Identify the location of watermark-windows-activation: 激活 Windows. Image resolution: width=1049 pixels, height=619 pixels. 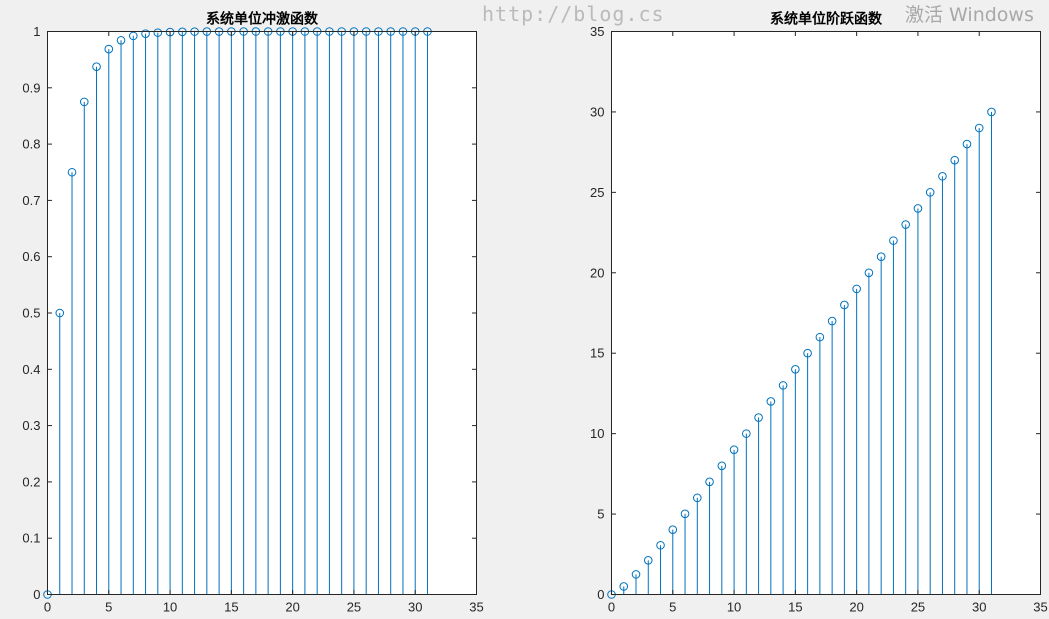
(969, 15).